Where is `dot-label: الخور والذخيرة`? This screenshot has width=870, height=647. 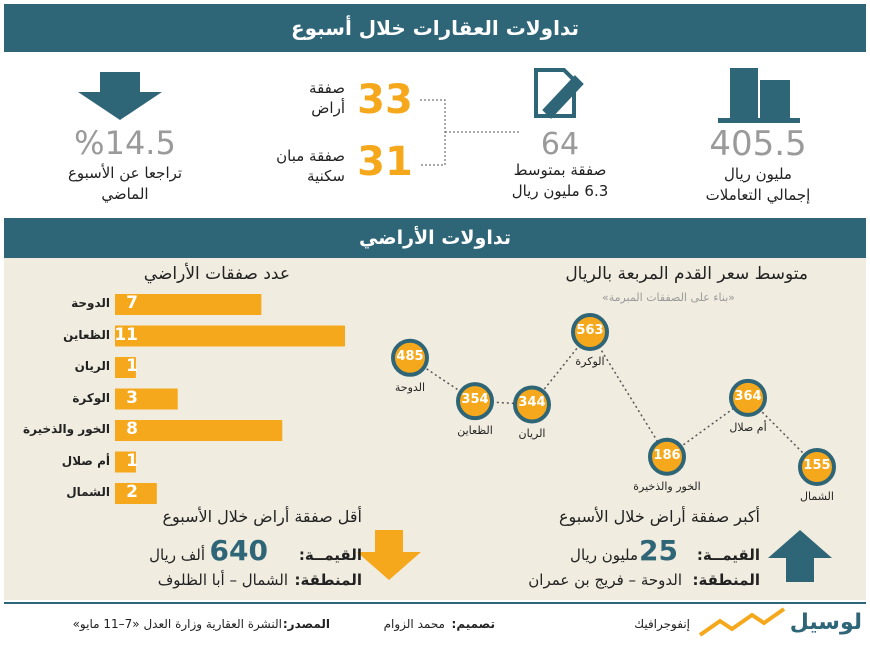 dot-label: الخور والذخيرة is located at coordinates (667, 486).